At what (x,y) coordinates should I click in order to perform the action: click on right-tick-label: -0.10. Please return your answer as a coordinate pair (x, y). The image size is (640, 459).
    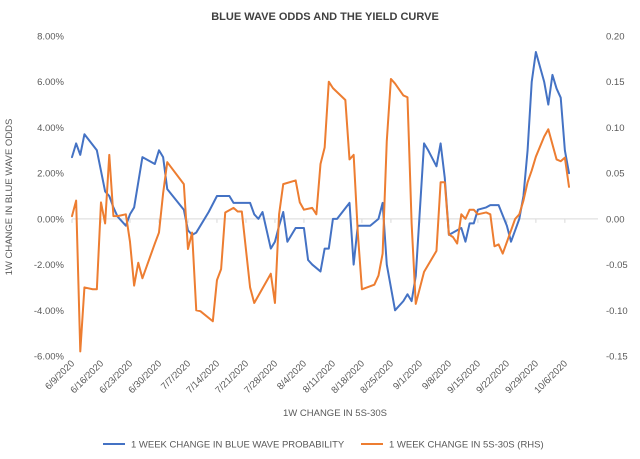
    Looking at the image, I should click on (617, 311).